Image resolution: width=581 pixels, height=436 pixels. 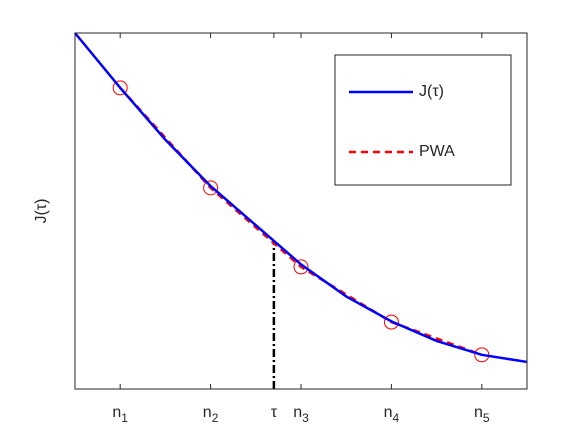 I want to click on legend-label: PWA, so click(x=437, y=151).